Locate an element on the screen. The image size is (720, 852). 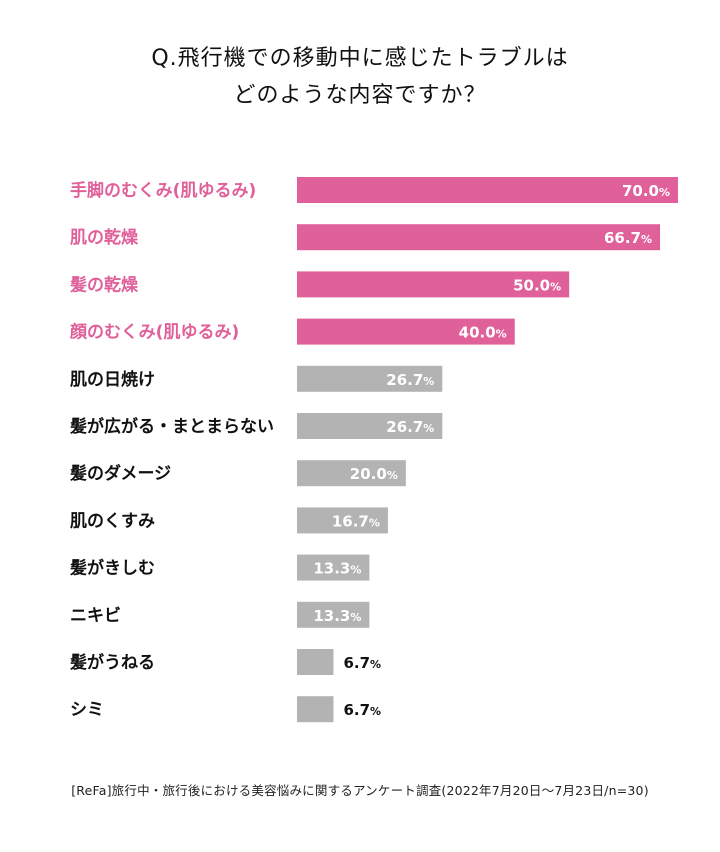
category-label: 髪がきしむ is located at coordinates (112, 568).